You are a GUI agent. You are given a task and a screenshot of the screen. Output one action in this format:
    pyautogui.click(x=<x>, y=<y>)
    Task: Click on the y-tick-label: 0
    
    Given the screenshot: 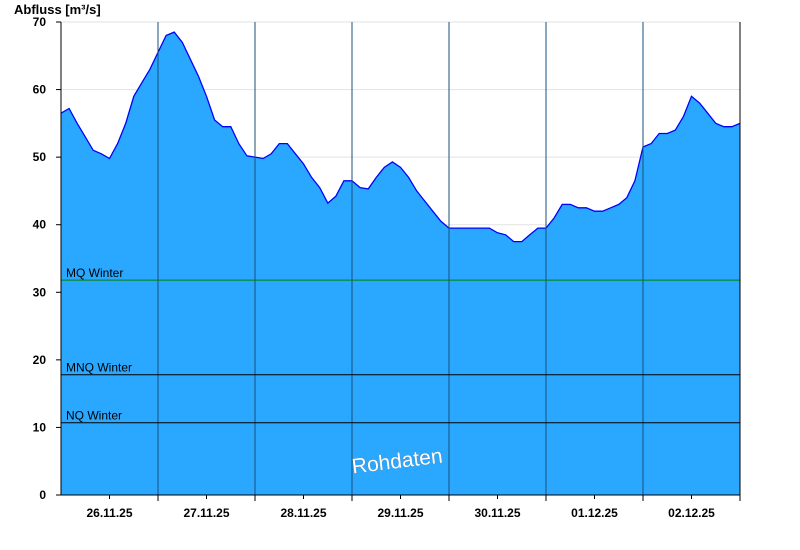 What is the action you would take?
    pyautogui.click(x=42, y=495)
    